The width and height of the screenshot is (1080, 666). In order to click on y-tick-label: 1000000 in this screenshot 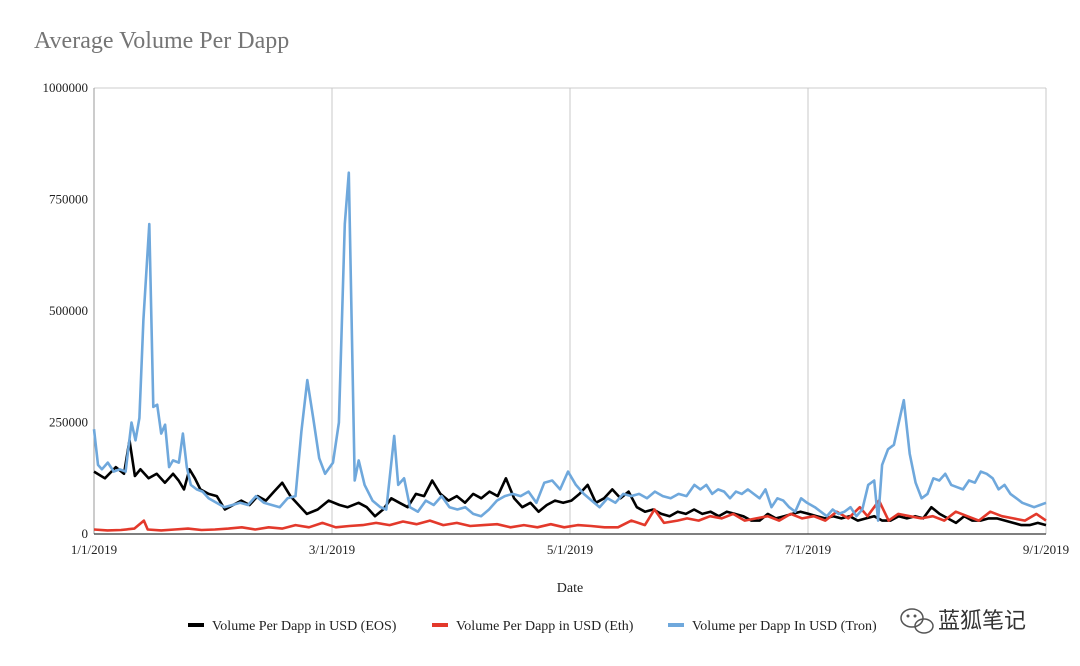, I will do `click(66, 87)`.